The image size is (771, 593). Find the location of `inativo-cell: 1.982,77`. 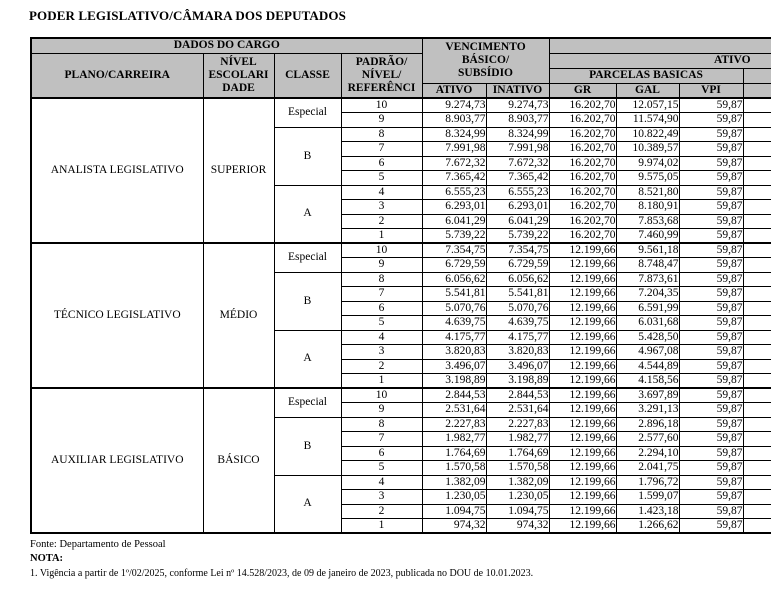

inativo-cell: 1.982,77 is located at coordinates (517, 439).